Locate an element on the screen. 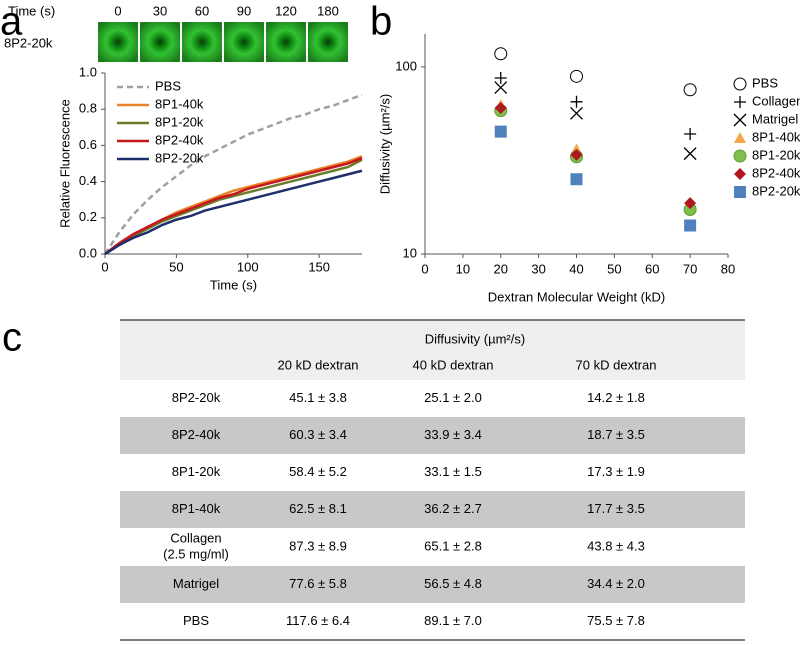  table-cell: 62.5 ± 8.1 is located at coordinates (318, 508).